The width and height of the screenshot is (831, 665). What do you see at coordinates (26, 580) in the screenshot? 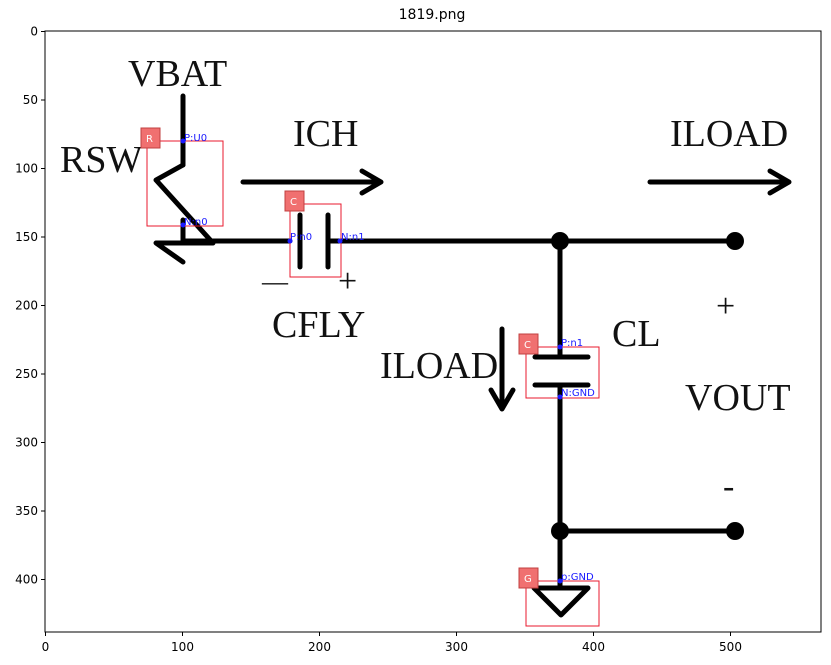
I see `y-tick-label: 400` at bounding box center [26, 580].